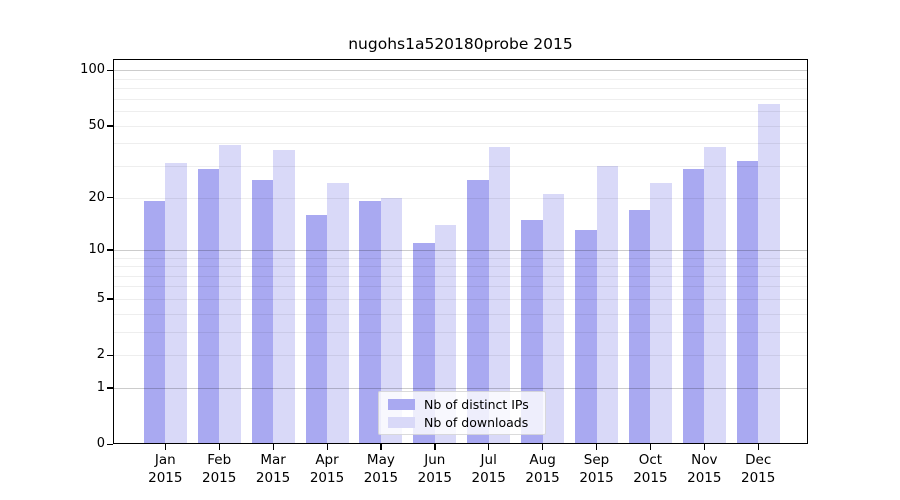 The image size is (900, 500). What do you see at coordinates (273, 460) in the screenshot?
I see `x-tick-month: Mar` at bounding box center [273, 460].